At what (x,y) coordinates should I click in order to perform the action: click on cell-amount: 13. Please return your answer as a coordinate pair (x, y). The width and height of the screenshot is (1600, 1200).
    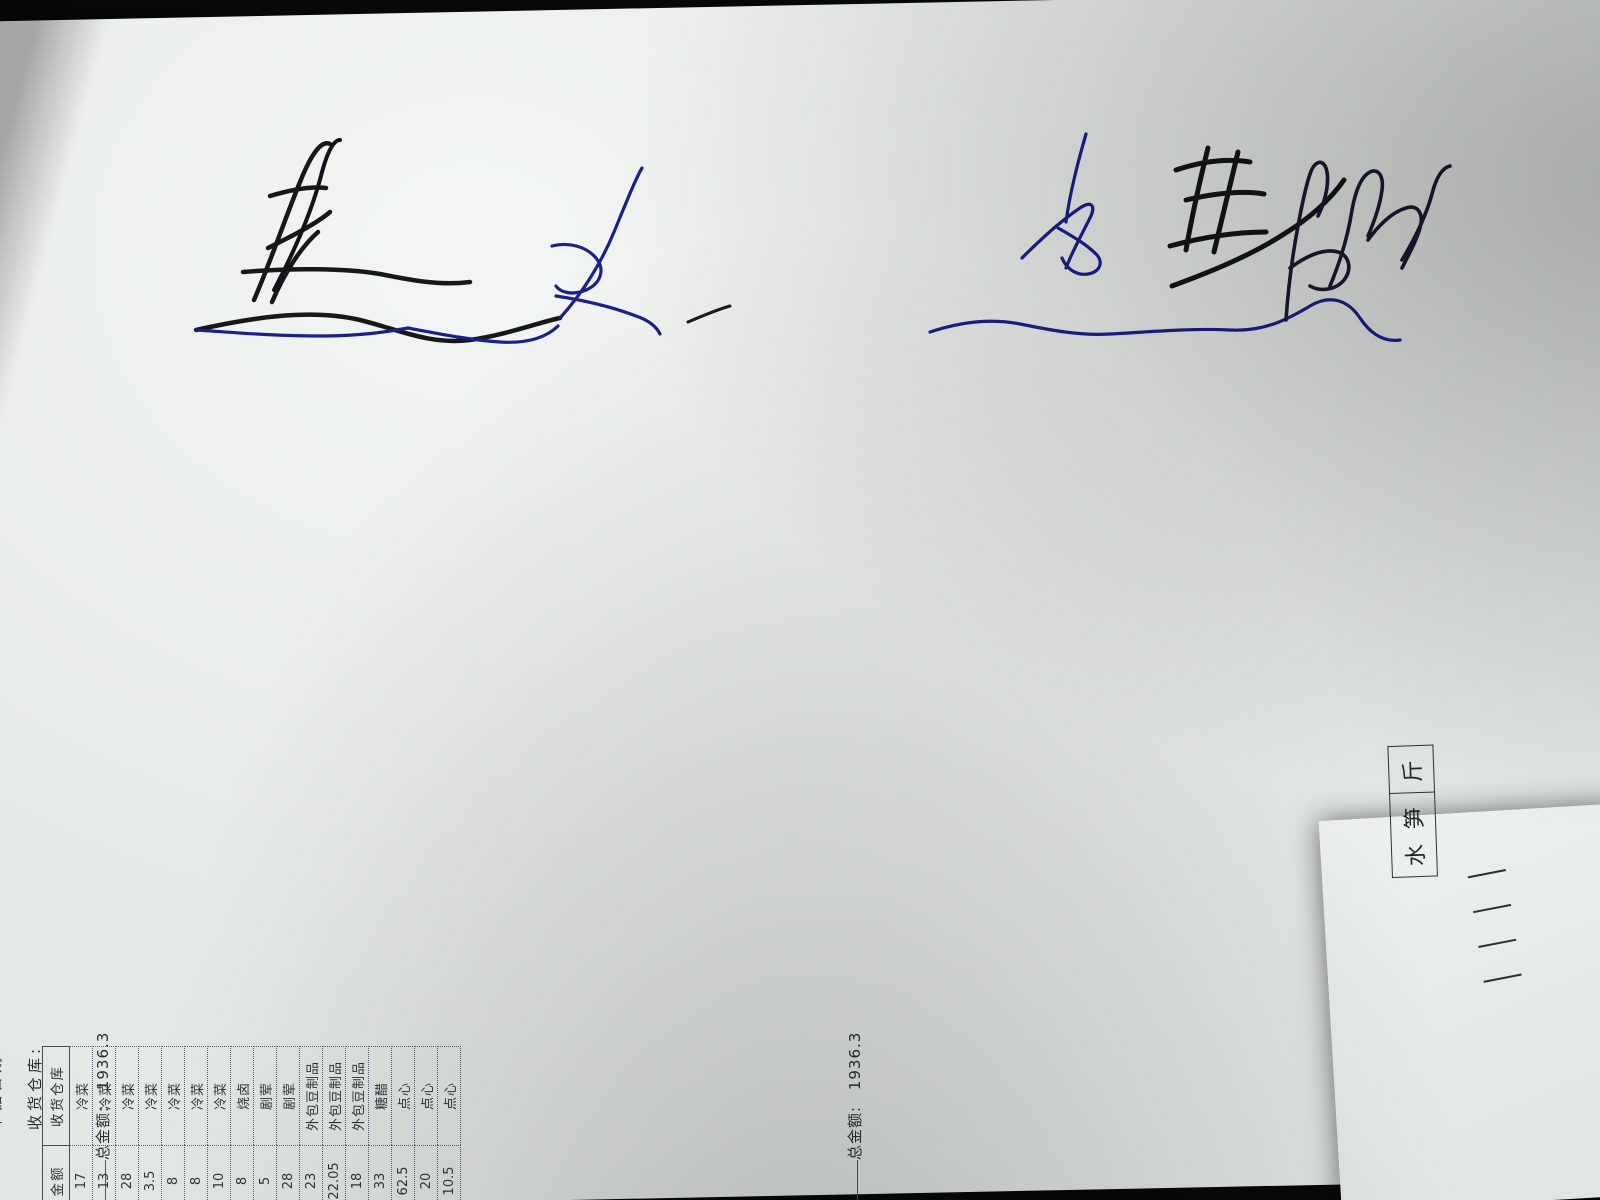
    Looking at the image, I should click on (104, 1172).